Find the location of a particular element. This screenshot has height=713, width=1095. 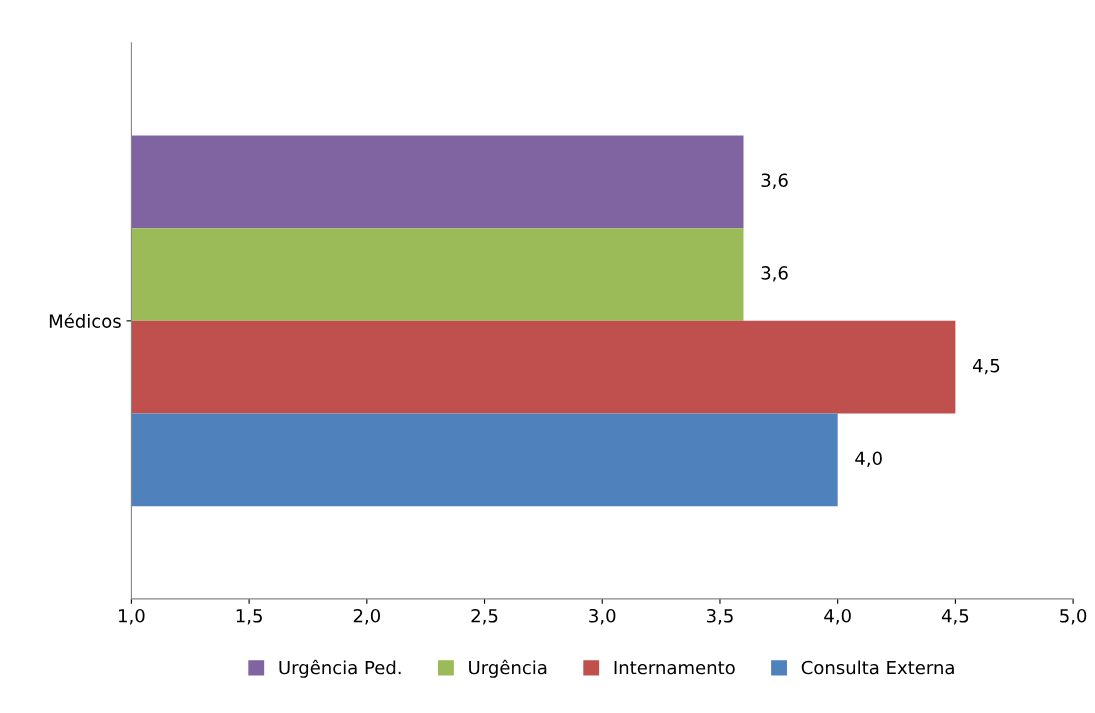

x-tick-label: 2,0 is located at coordinates (366, 616).